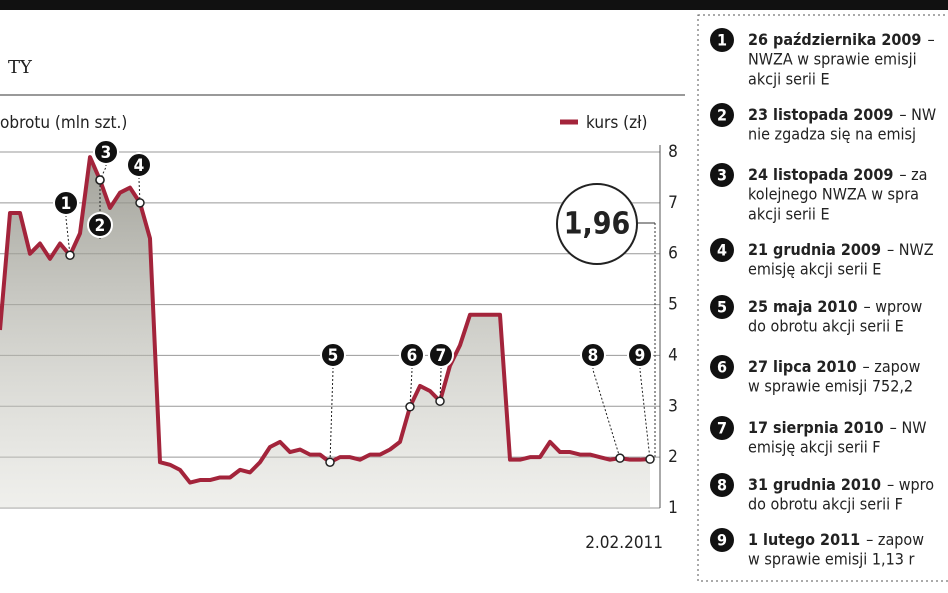 This screenshot has width=948, height=593. Describe the element at coordinates (804, 539) in the screenshot. I see `event-date: 1 lutego 2011` at that location.